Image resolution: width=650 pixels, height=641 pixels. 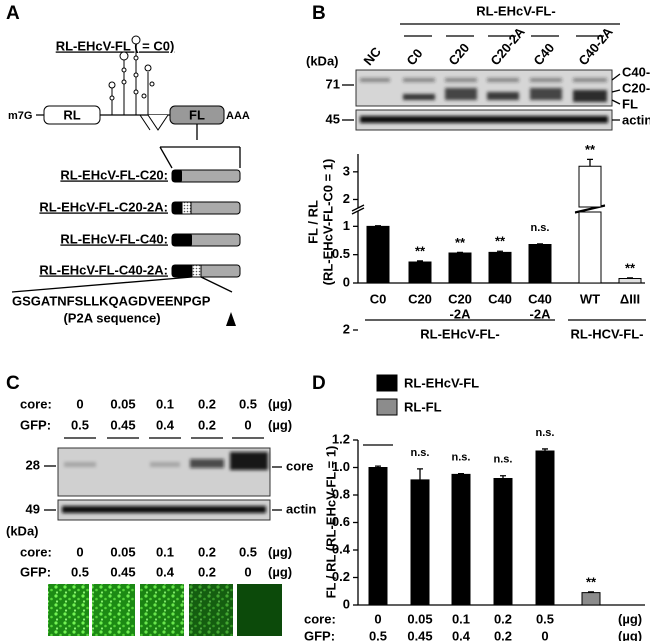 I want to click on legend-label: RL-FL, so click(x=423, y=406).